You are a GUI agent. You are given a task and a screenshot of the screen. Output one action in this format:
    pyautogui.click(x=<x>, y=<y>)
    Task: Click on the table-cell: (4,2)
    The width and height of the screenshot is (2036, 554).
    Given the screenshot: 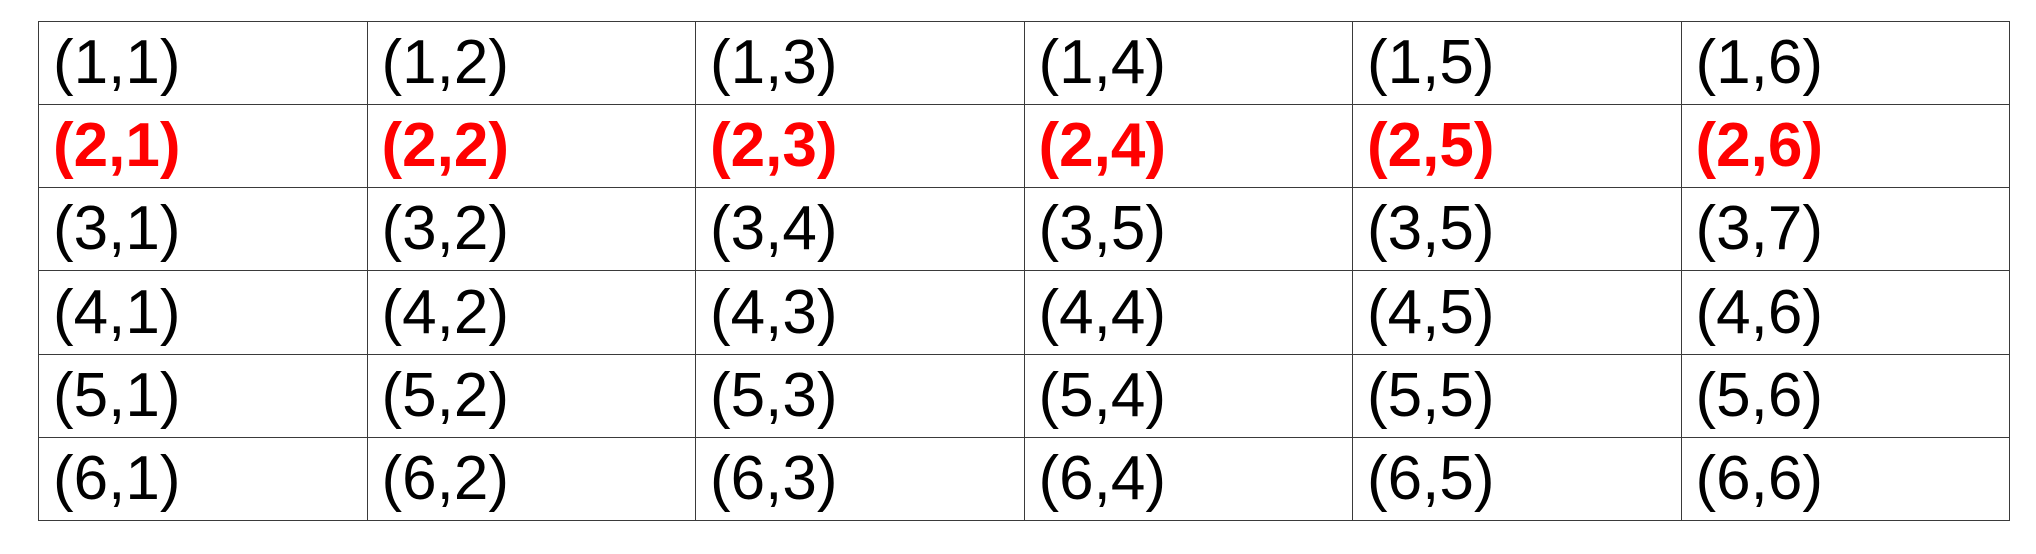 What is the action you would take?
    pyautogui.click(x=531, y=312)
    